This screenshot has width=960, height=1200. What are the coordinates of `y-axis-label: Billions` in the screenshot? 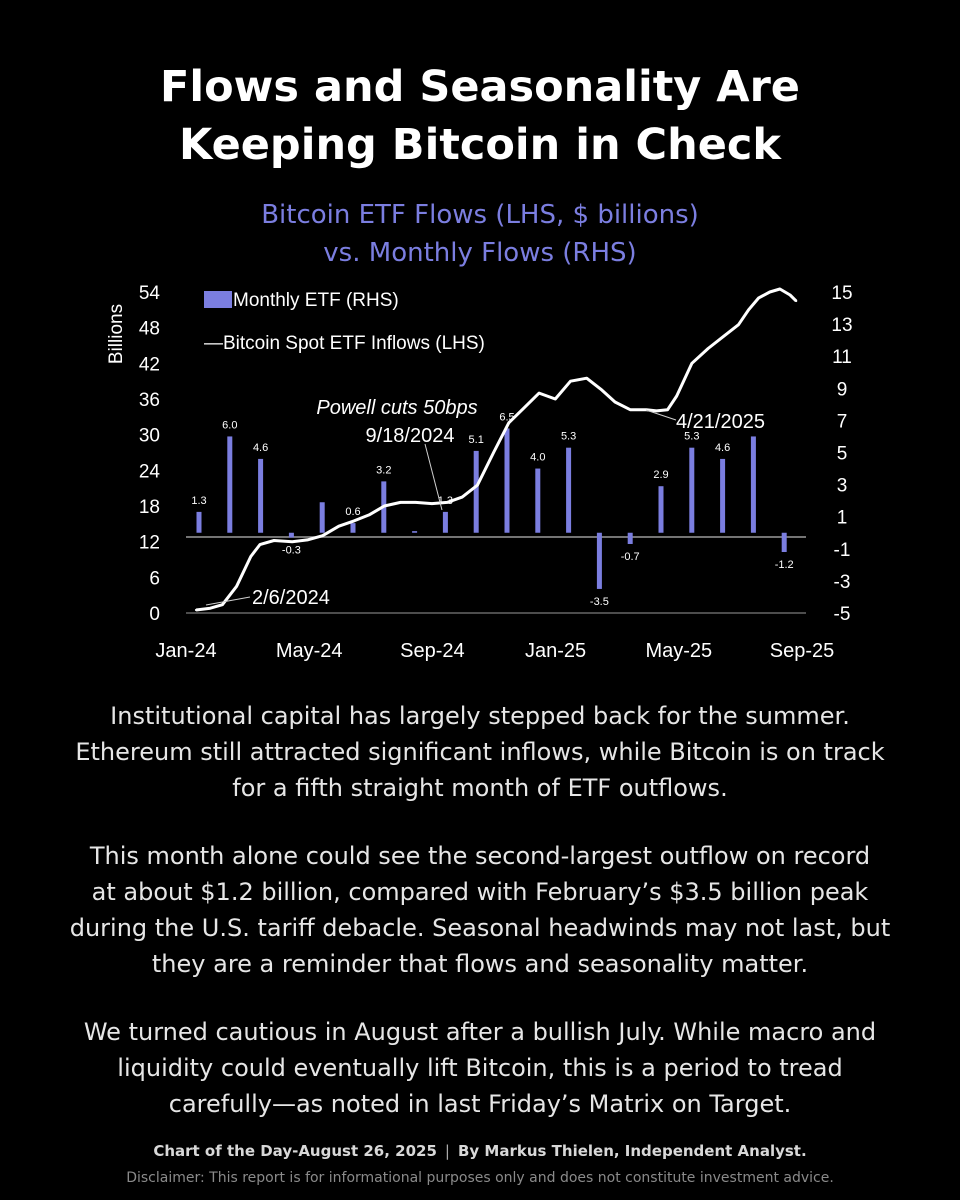 It's located at (116, 334).